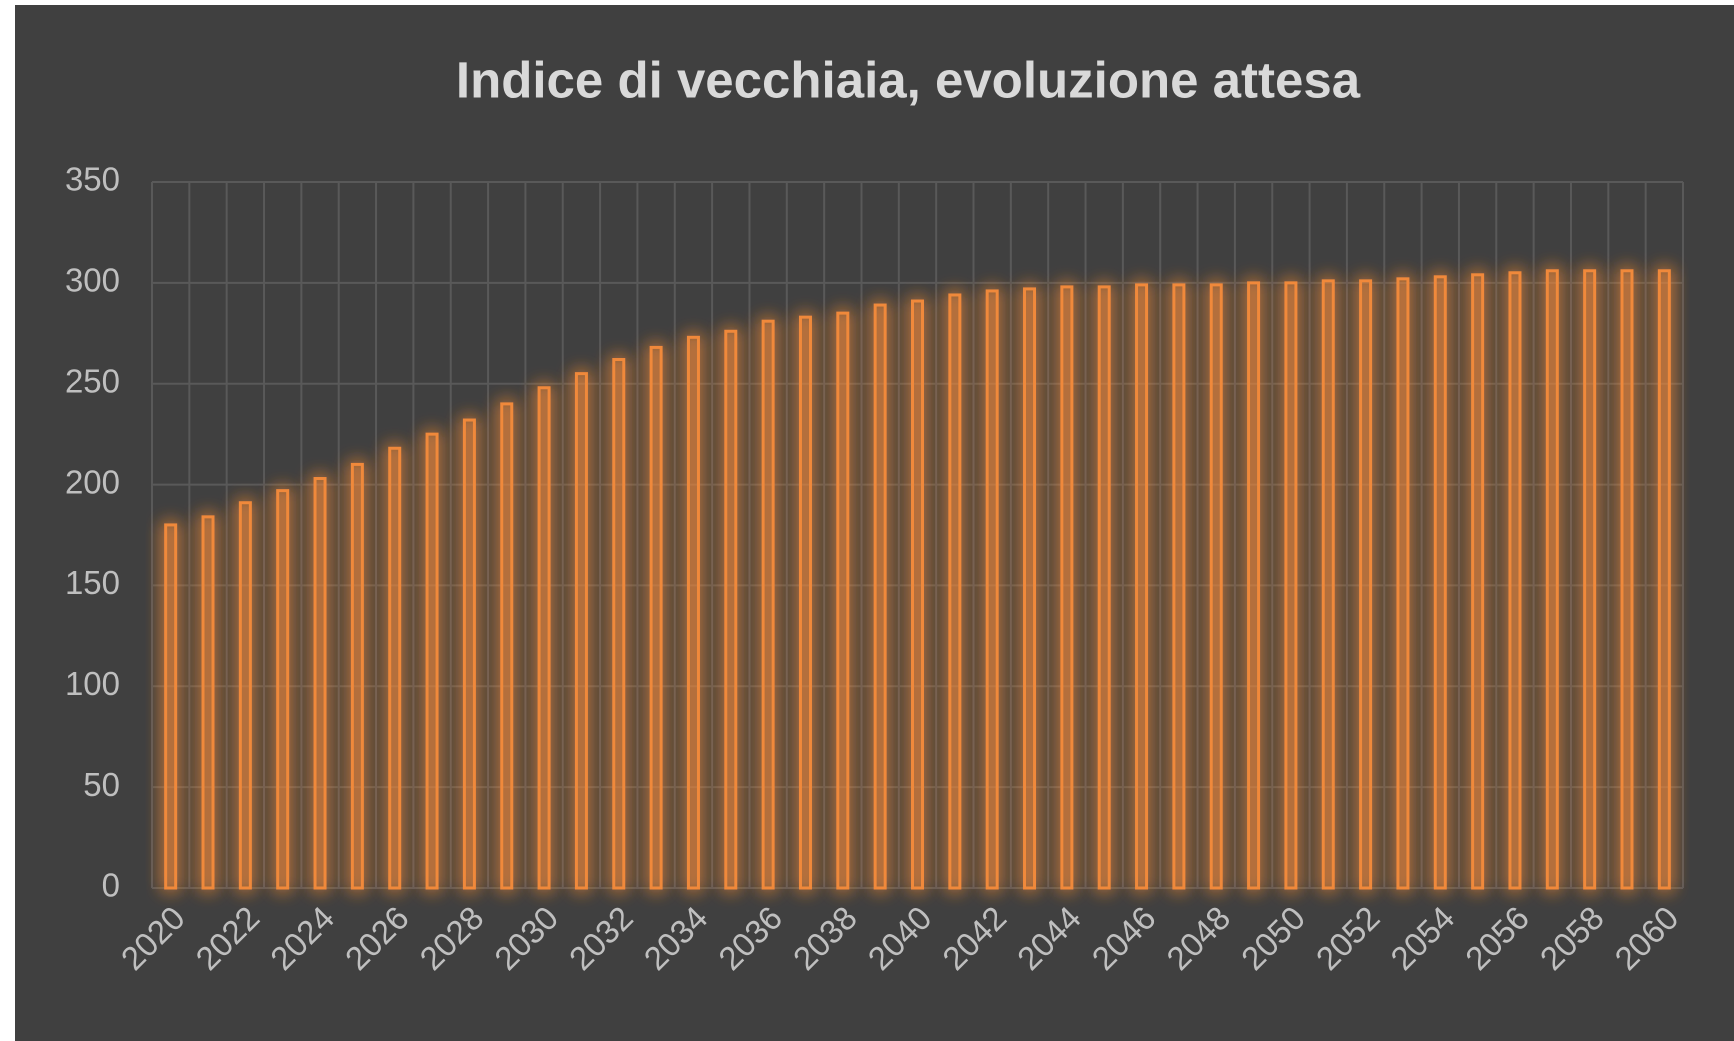  I want to click on y-tick-label: 100, so click(92, 683).